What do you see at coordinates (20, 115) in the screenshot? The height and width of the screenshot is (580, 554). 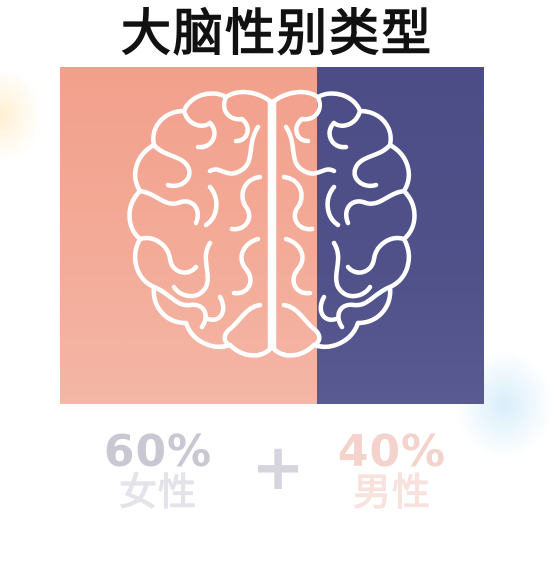 I see `decorative-glow-left` at bounding box center [20, 115].